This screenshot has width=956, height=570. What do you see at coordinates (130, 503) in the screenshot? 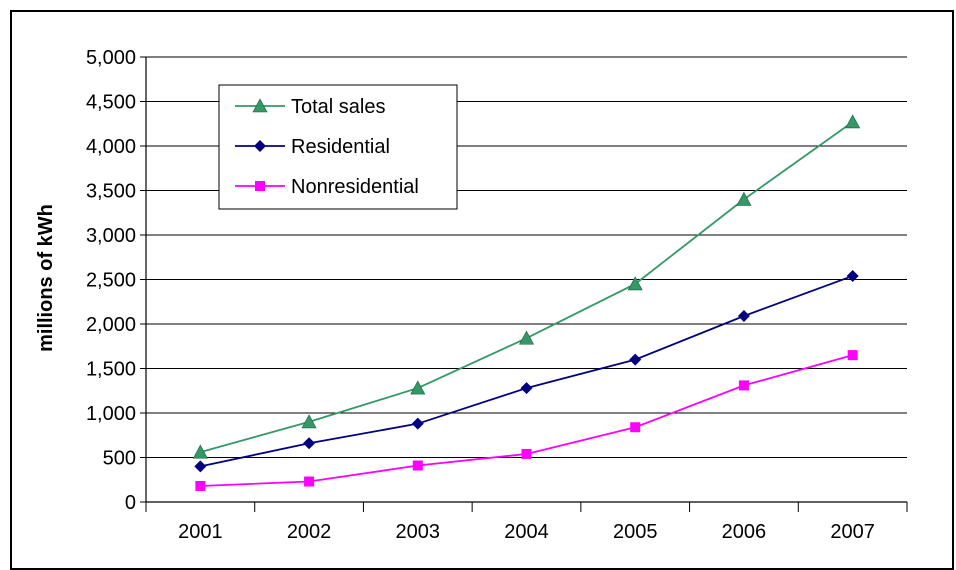
I see `y-tick-label: 0` at bounding box center [130, 503].